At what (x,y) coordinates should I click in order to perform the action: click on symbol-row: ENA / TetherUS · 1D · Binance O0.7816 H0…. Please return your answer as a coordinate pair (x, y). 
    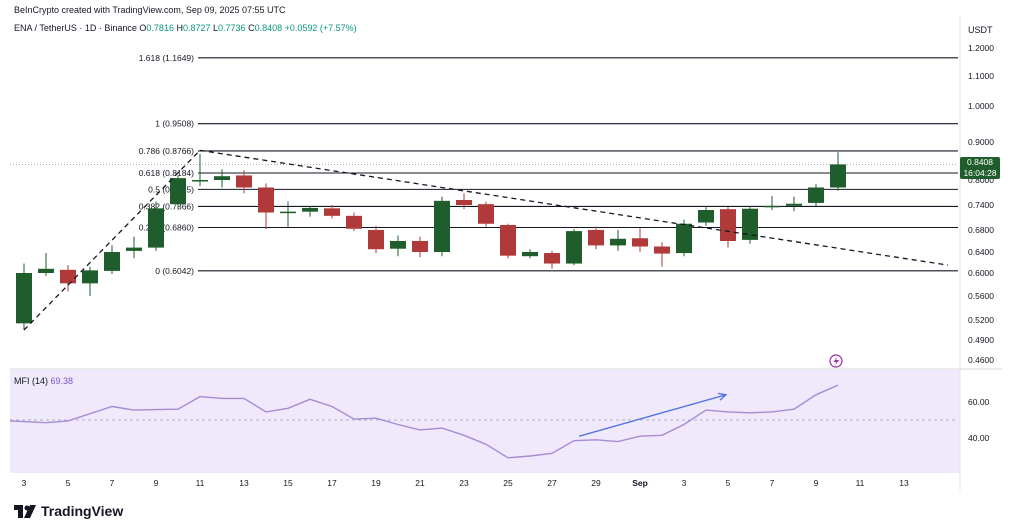
    Looking at the image, I should click on (185, 28).